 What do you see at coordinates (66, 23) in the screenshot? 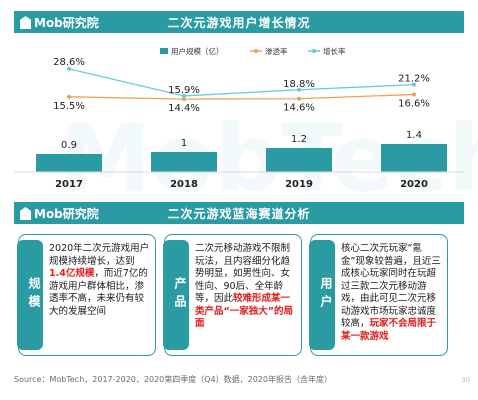
I see `mob-logo-text: Mob研究院` at bounding box center [66, 23].